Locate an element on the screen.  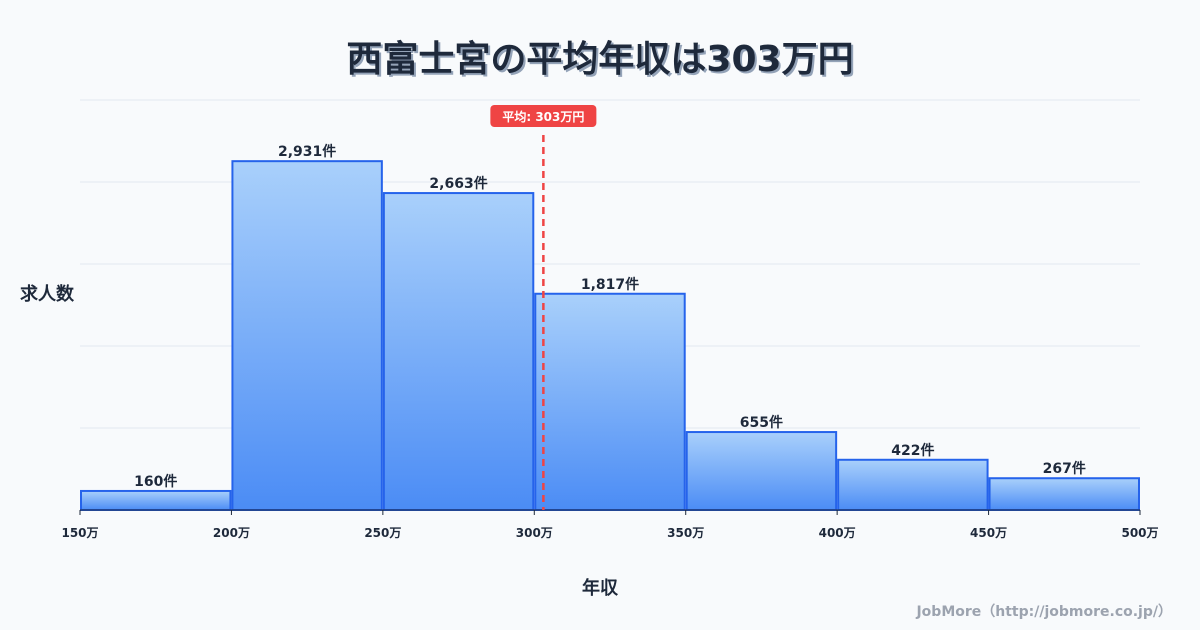
bar-value-label: 2,663件 is located at coordinates (458, 183).